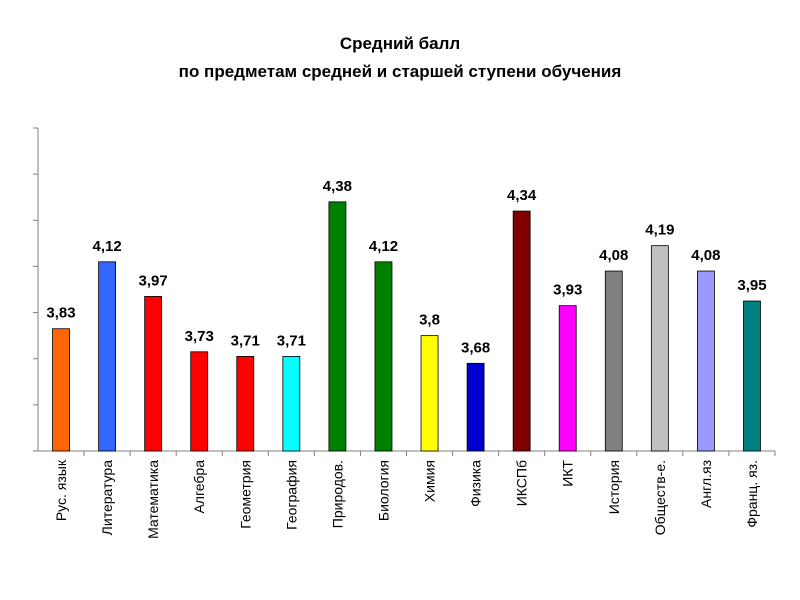 This screenshot has width=800, height=600. What do you see at coordinates (199, 487) in the screenshot?
I see `category-label-4: Алгебра` at bounding box center [199, 487].